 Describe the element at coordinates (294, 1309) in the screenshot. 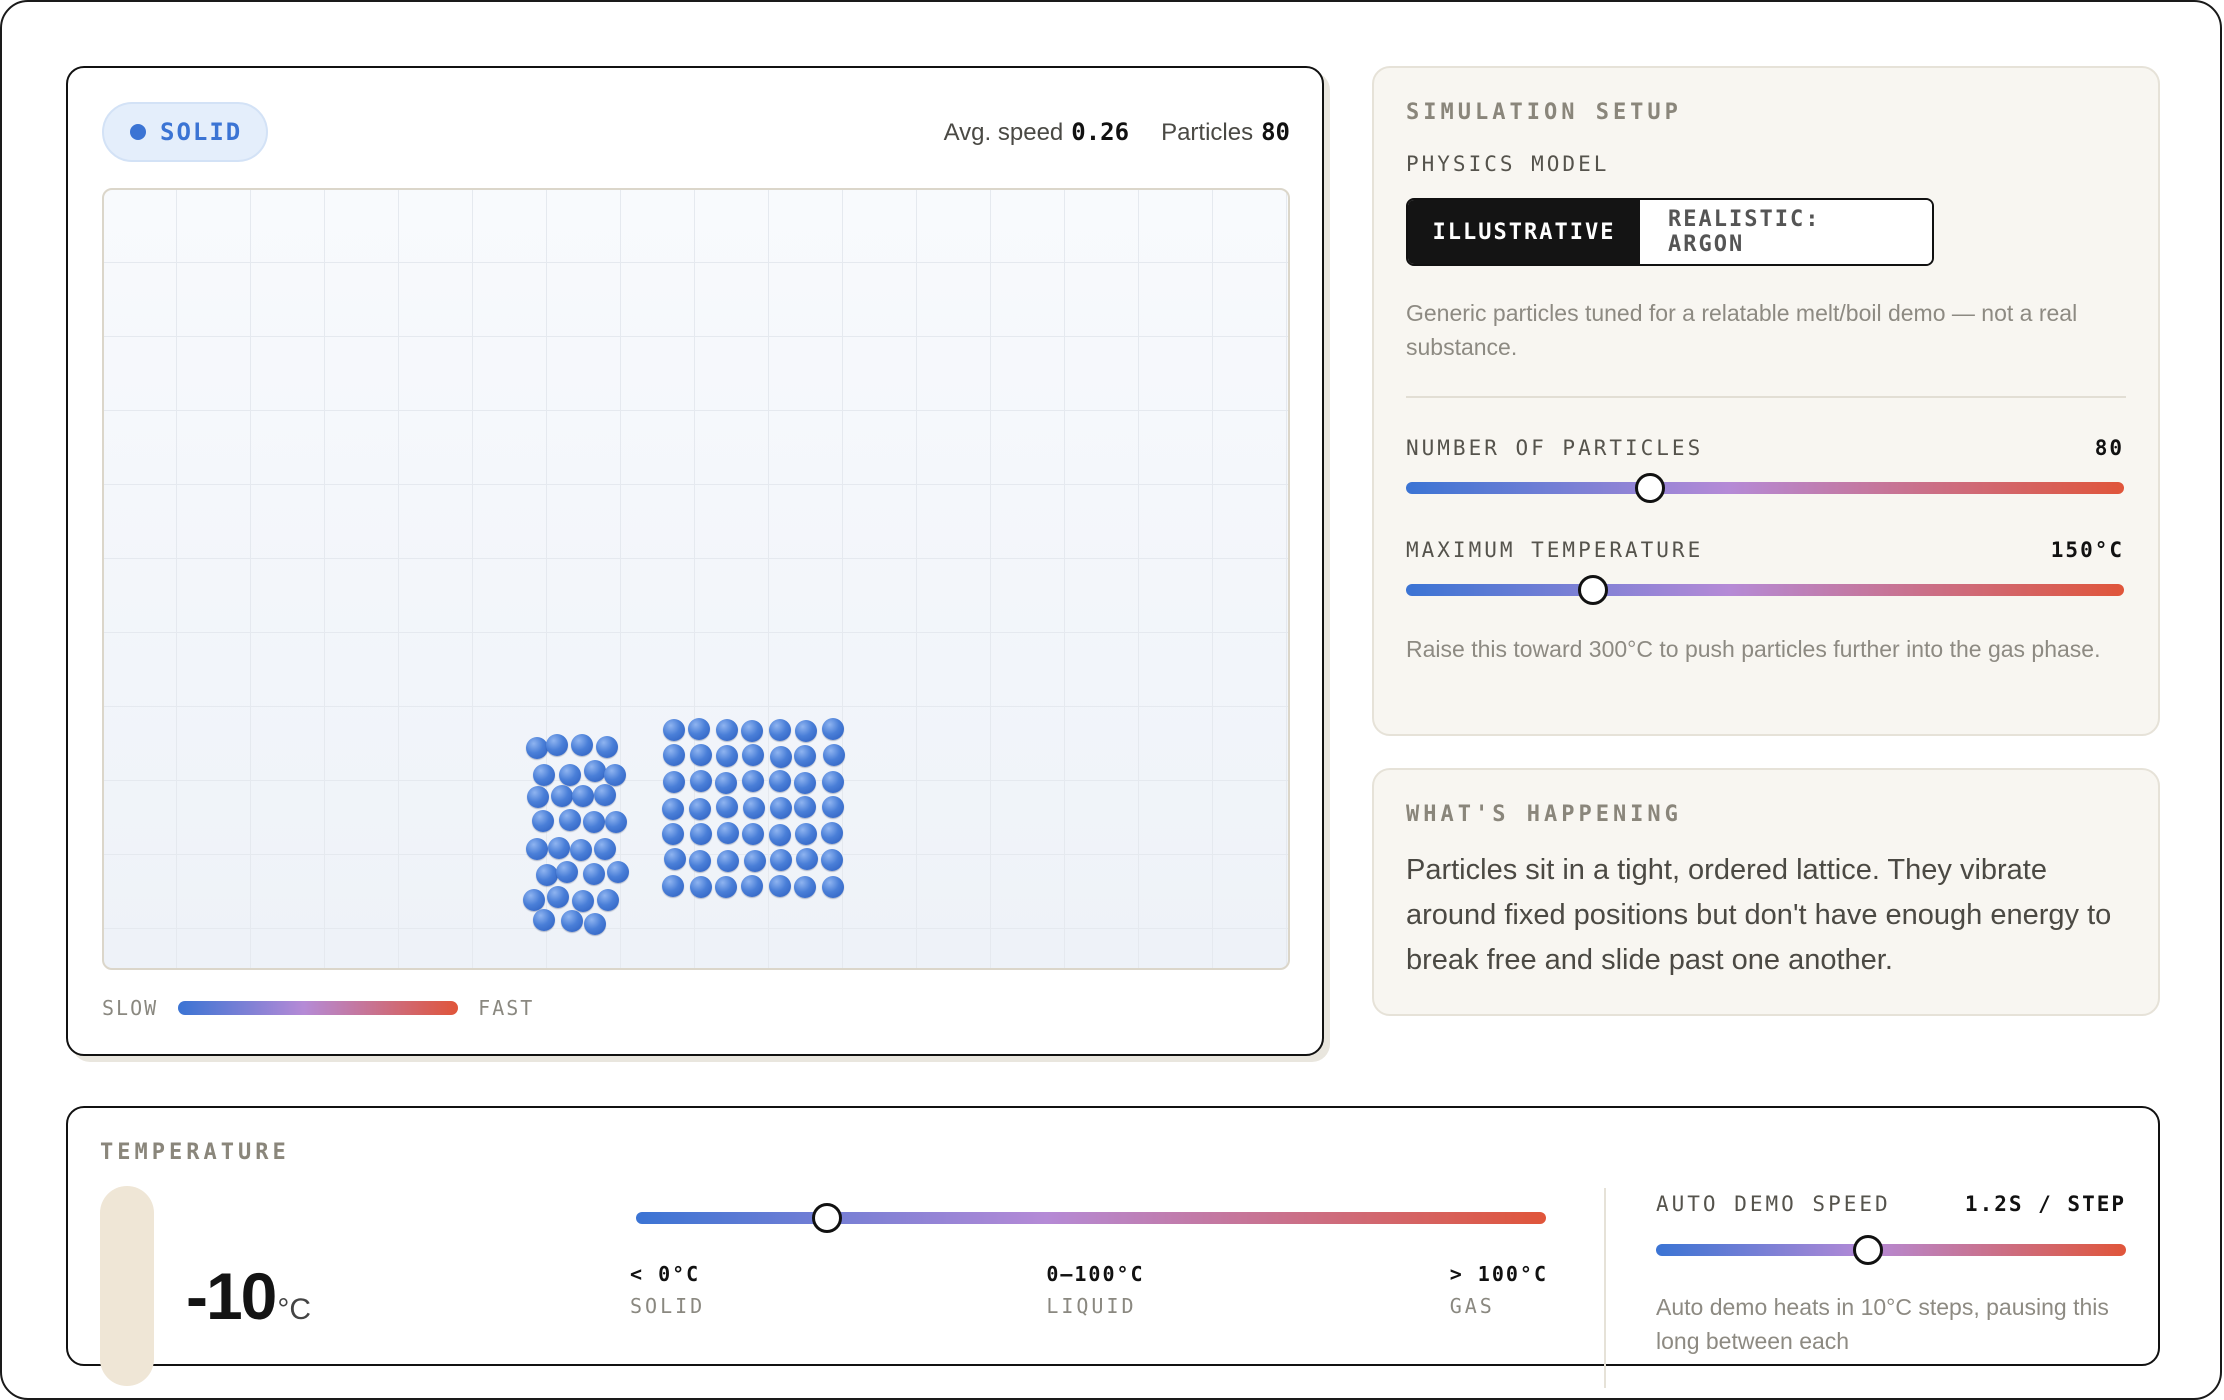

I see `temperature-unit: °C` at that location.